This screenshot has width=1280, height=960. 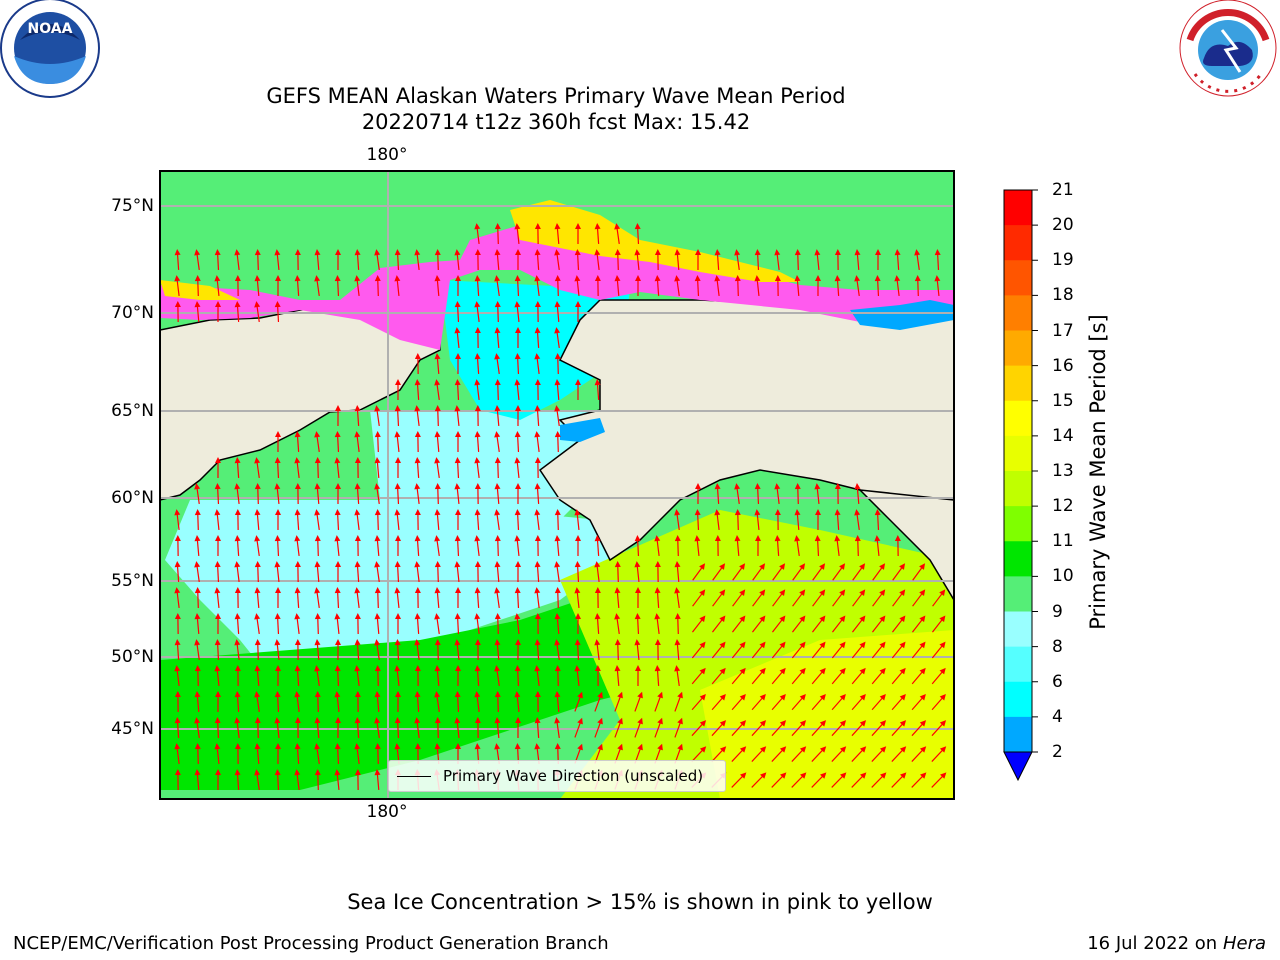 What do you see at coordinates (1018, 766) in the screenshot?
I see `colorbar-extend-triangle` at bounding box center [1018, 766].